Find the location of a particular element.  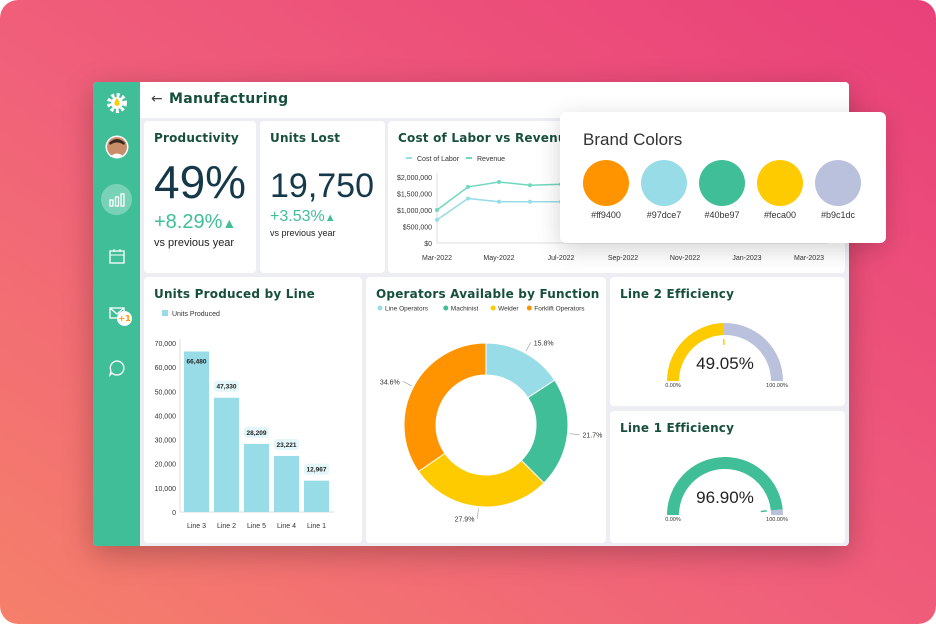

data-label: 23,221 is located at coordinates (287, 445).